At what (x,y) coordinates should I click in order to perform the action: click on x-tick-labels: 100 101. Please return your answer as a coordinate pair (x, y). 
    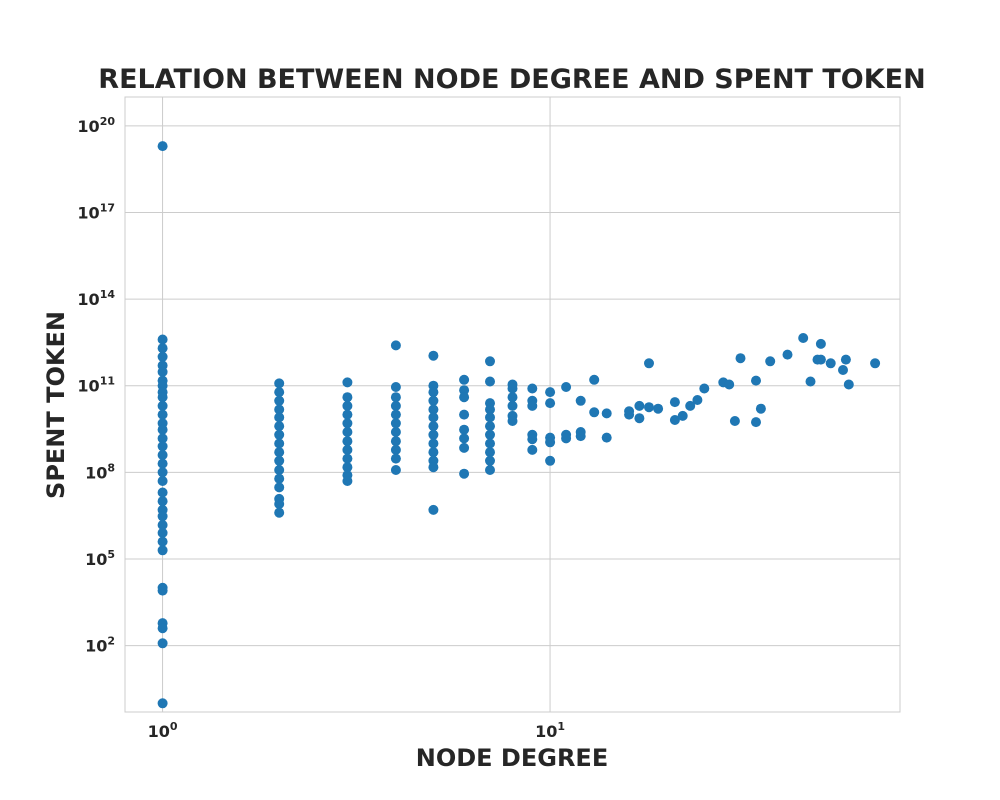
    Looking at the image, I should click on (356, 730).